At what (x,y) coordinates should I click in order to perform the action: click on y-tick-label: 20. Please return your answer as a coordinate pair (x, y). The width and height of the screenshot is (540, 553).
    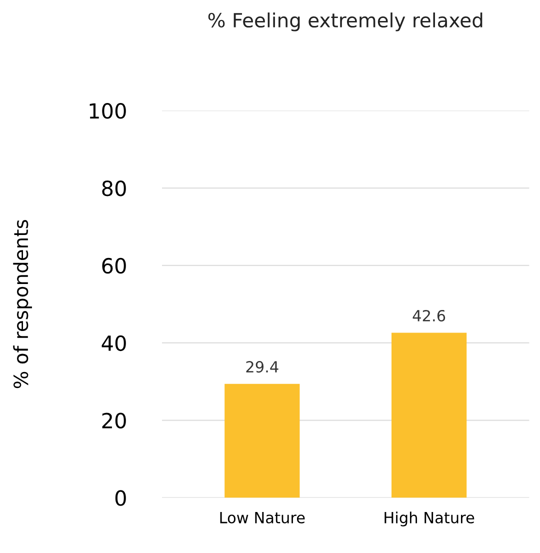
    Looking at the image, I should click on (114, 420).